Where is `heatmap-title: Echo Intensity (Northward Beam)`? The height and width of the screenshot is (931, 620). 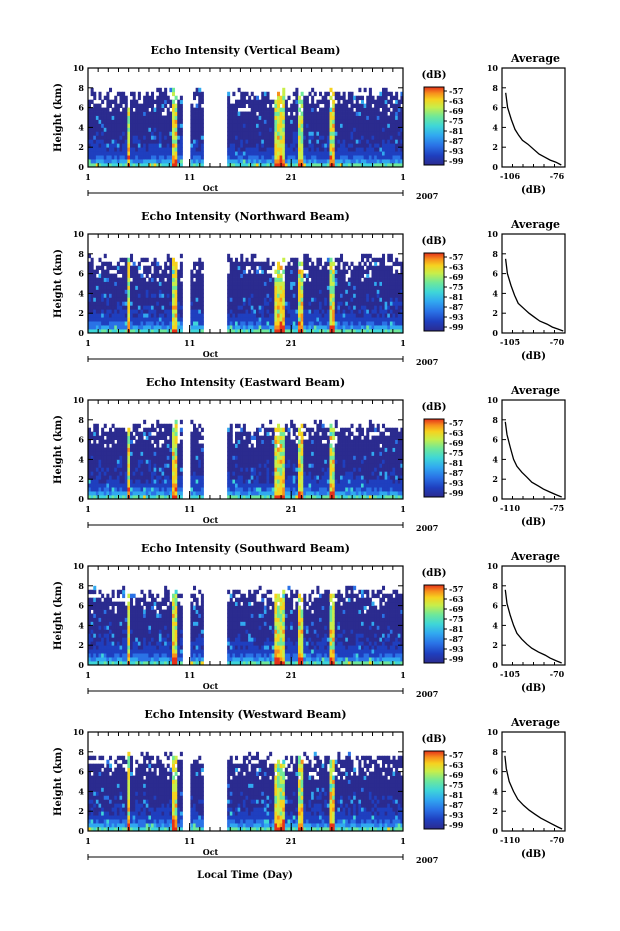
heatmap-title: Echo Intensity (Northward Beam) is located at coordinates (245, 216).